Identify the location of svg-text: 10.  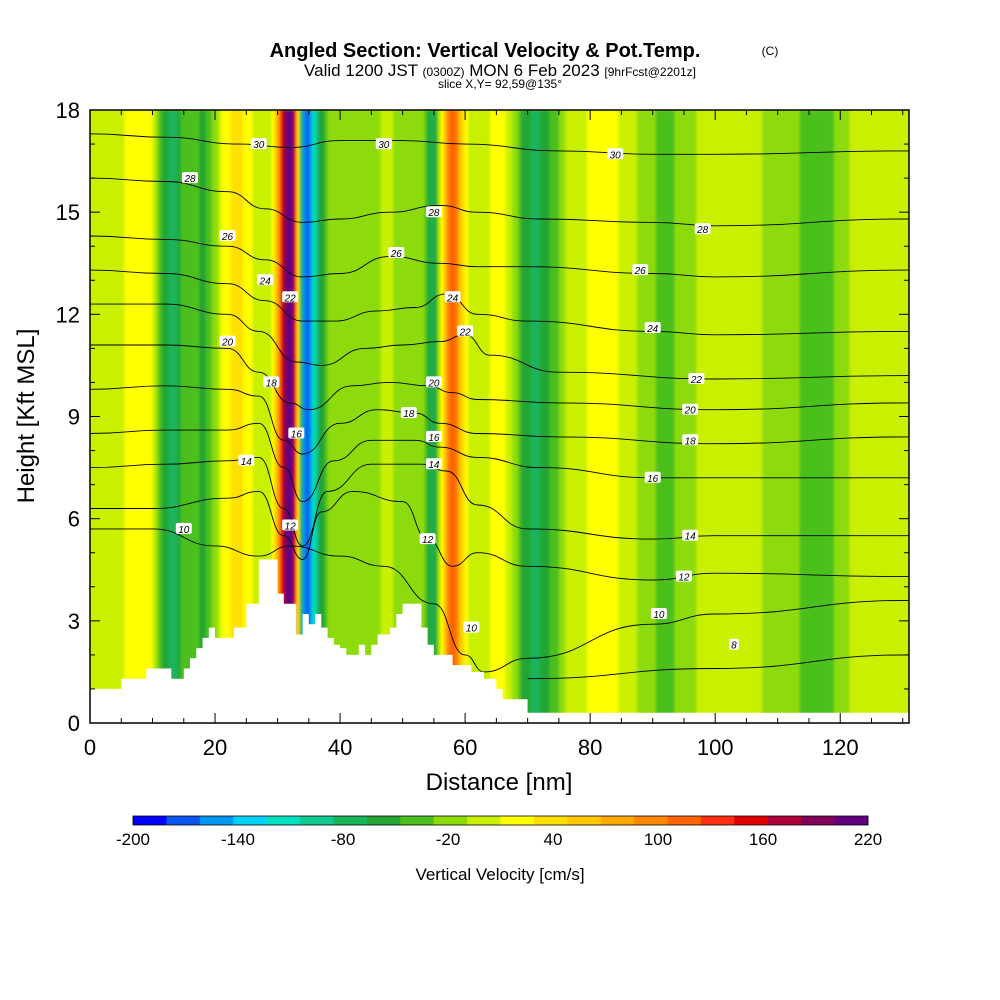
(184, 530).